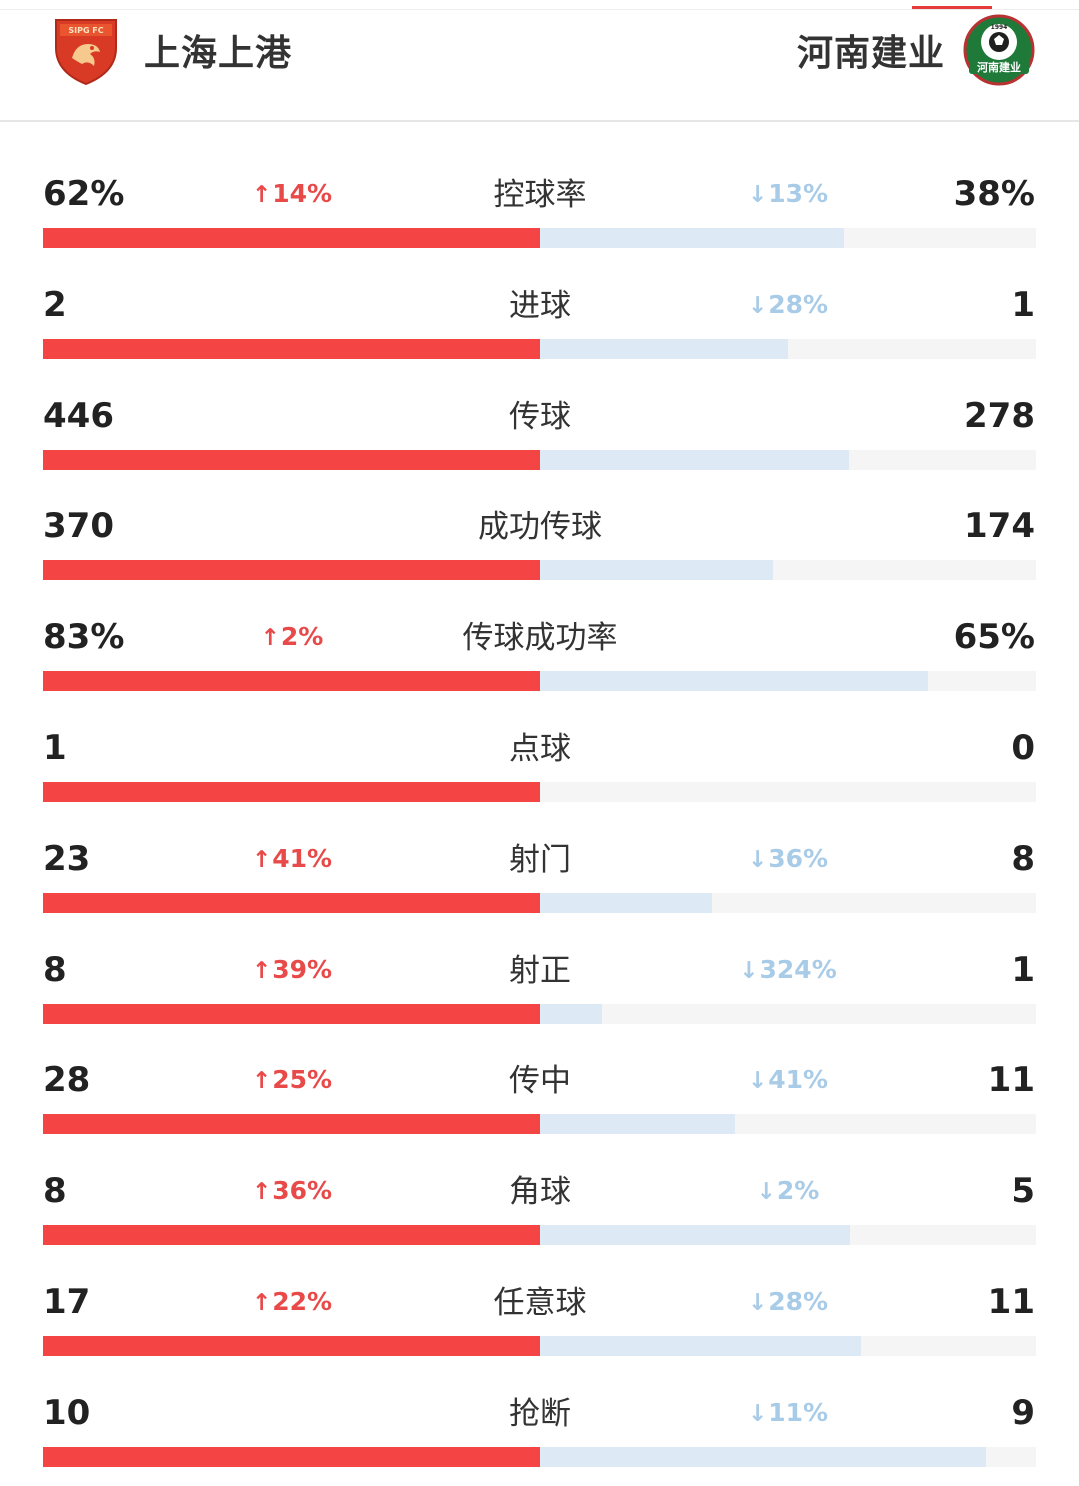  I want to click on away-change-indicator: ↓13%, so click(788, 194).